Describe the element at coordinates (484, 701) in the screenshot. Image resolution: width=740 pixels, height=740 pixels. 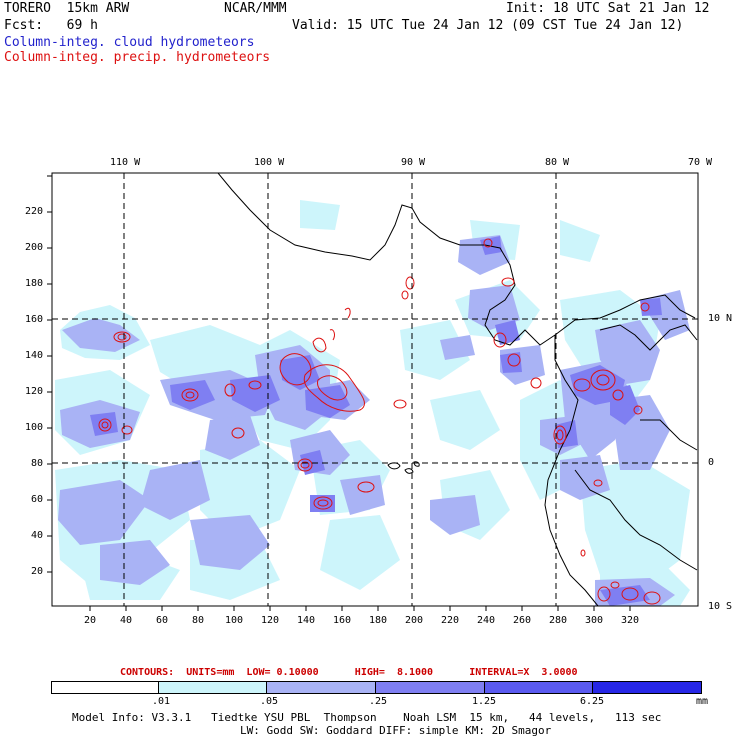
I see `colorbar-label: 1.25` at that location.